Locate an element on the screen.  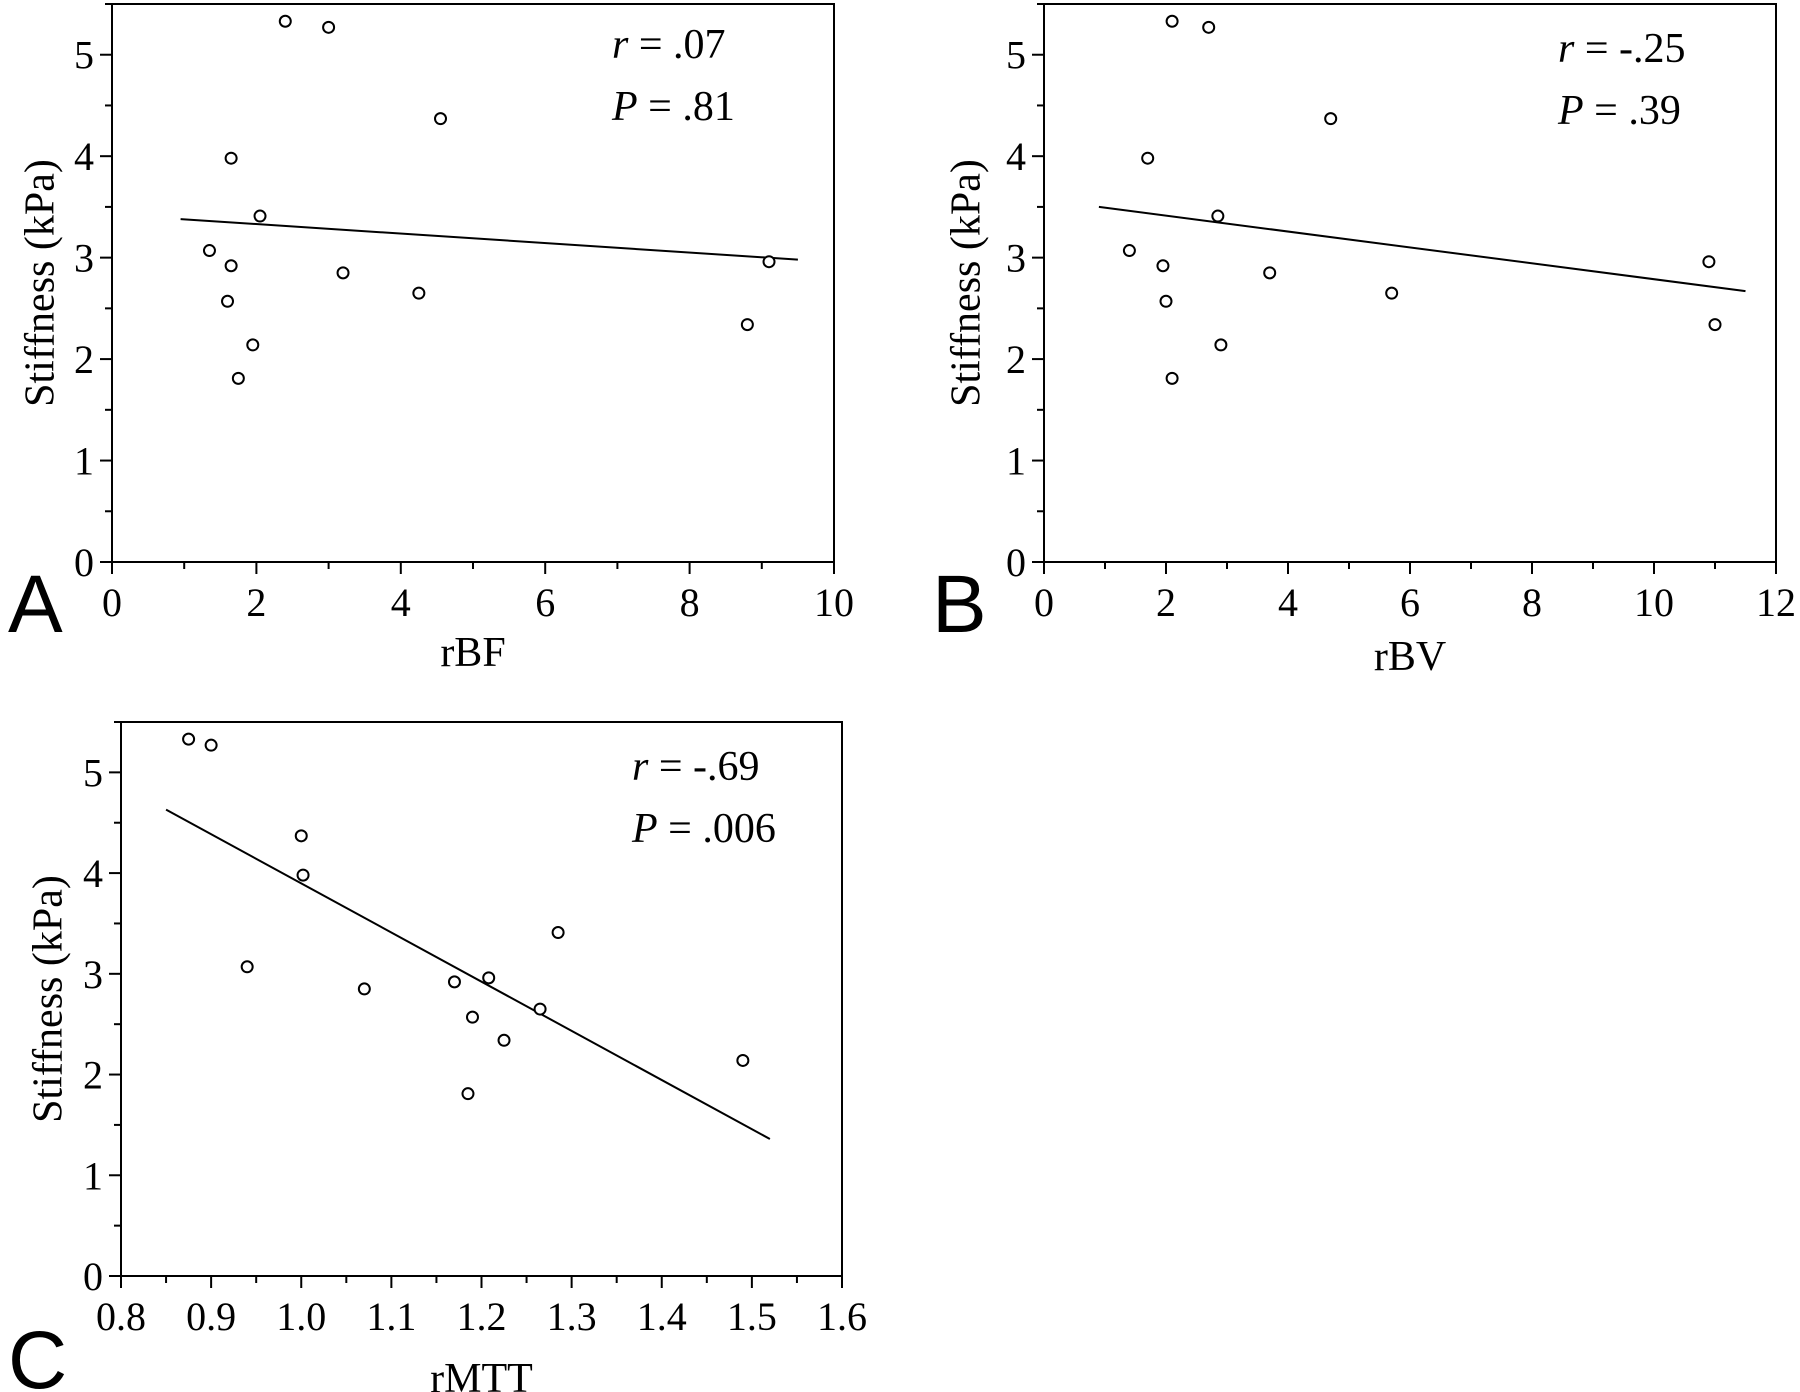
p-annotation: P = .81 is located at coordinates (673, 107).